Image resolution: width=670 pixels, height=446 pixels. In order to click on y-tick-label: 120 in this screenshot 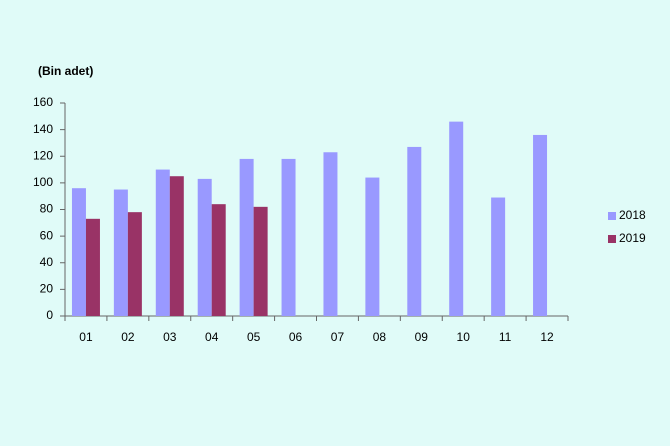, I will do `click(43, 155)`.